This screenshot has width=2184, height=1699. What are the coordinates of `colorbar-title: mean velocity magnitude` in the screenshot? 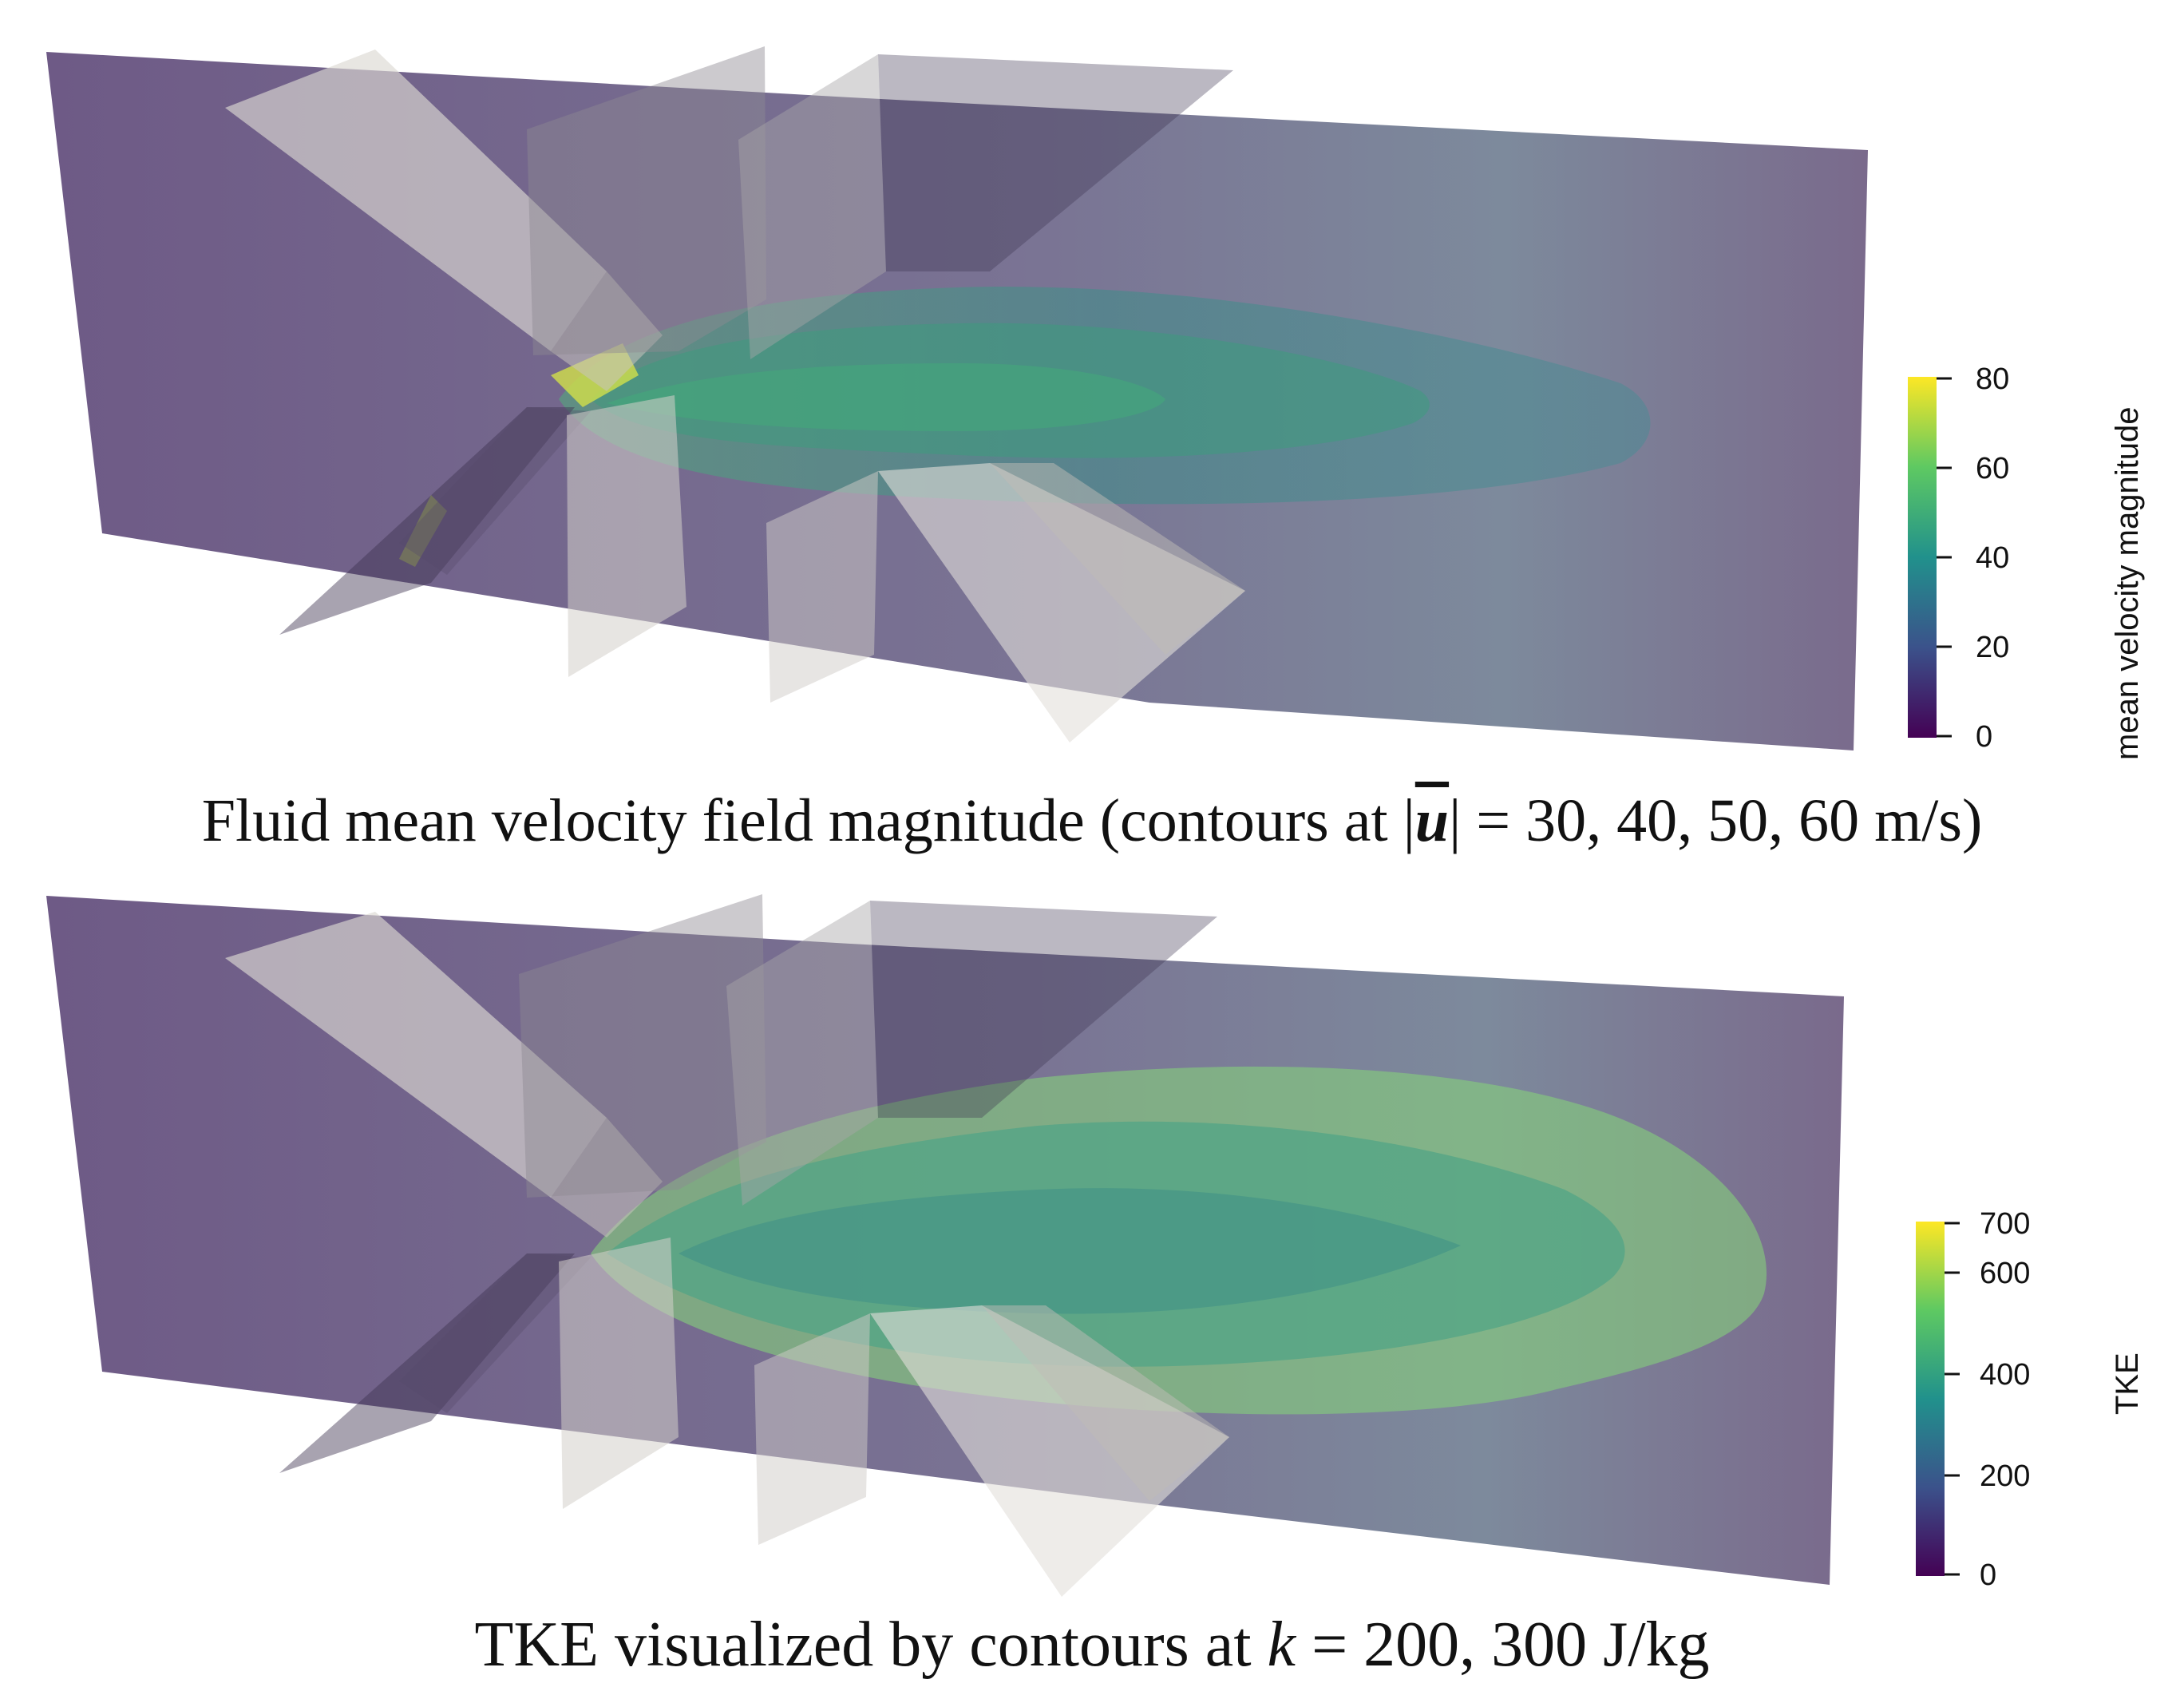 It's located at (2127, 583).